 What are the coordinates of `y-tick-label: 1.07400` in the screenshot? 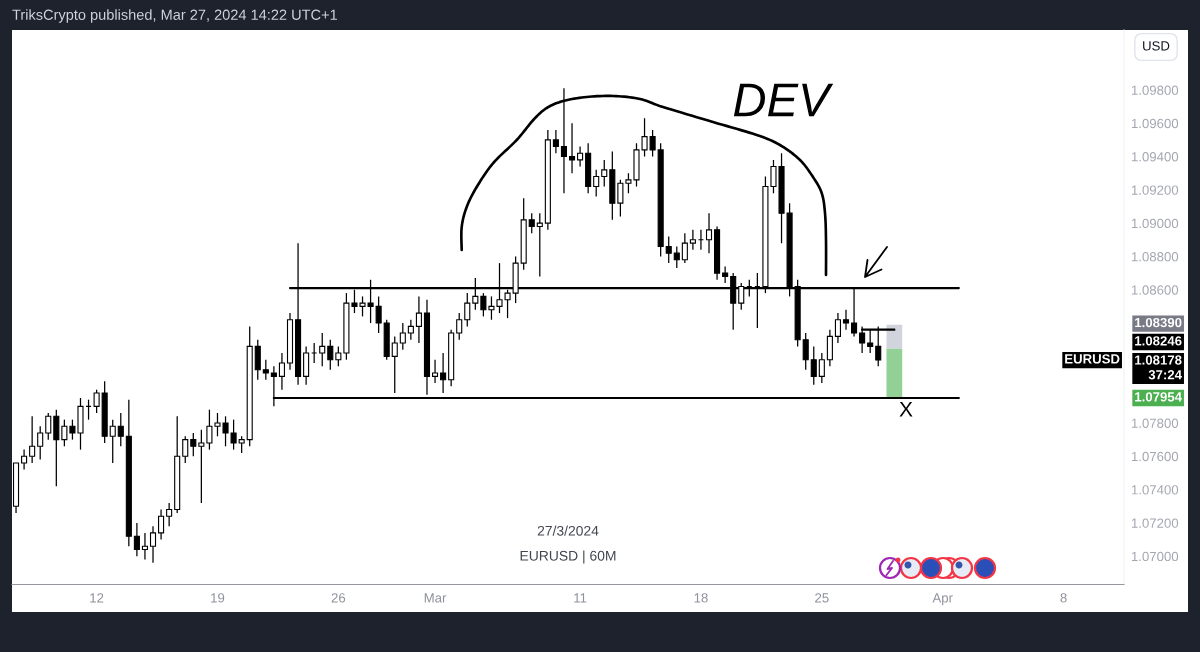 It's located at (1155, 490).